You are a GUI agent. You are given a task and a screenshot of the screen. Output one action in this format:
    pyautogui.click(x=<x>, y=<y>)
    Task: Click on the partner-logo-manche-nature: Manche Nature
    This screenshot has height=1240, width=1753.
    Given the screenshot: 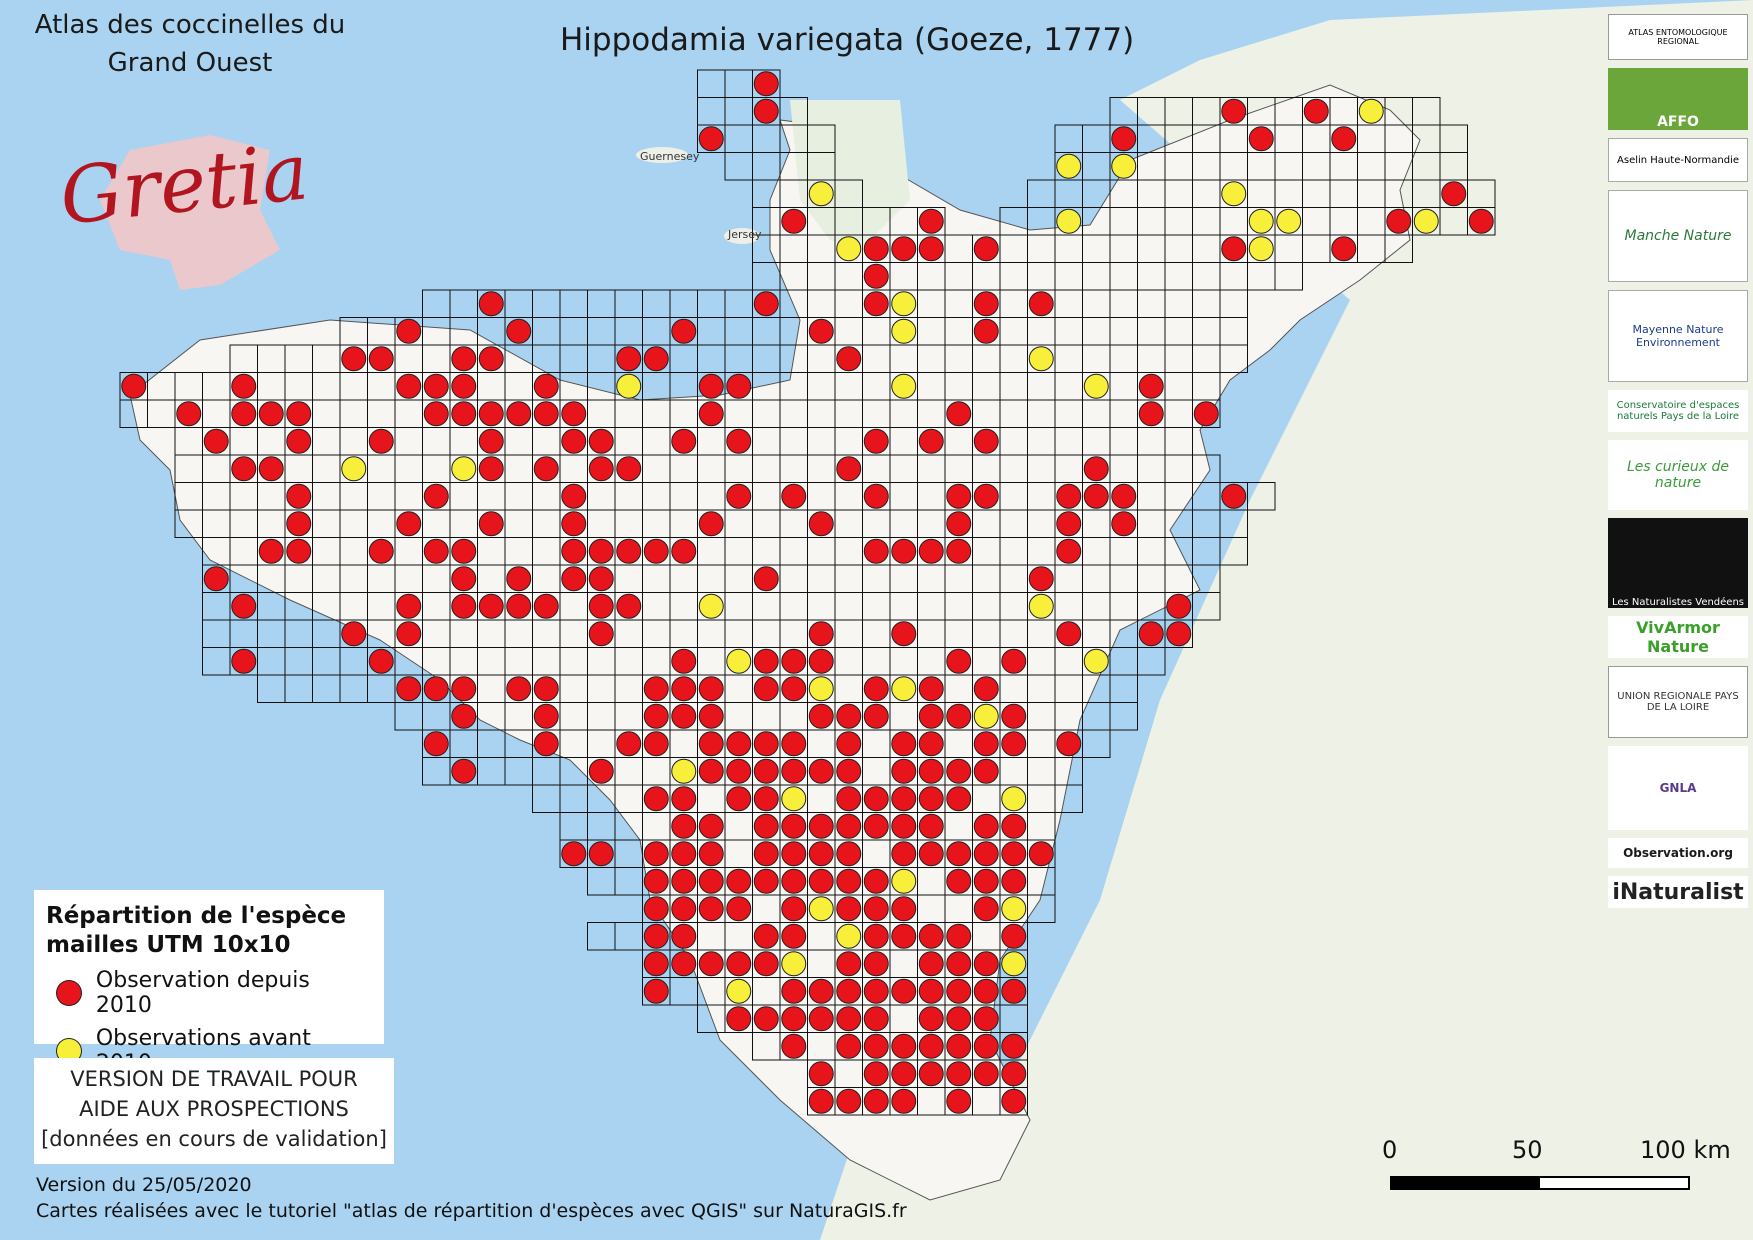 What is the action you would take?
    pyautogui.click(x=1678, y=236)
    